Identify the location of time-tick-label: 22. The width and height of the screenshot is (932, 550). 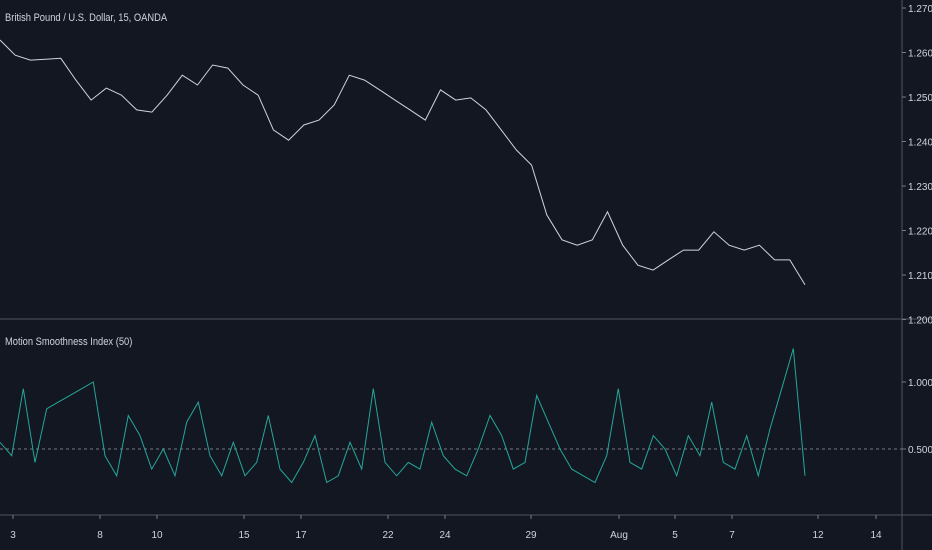
(388, 535).